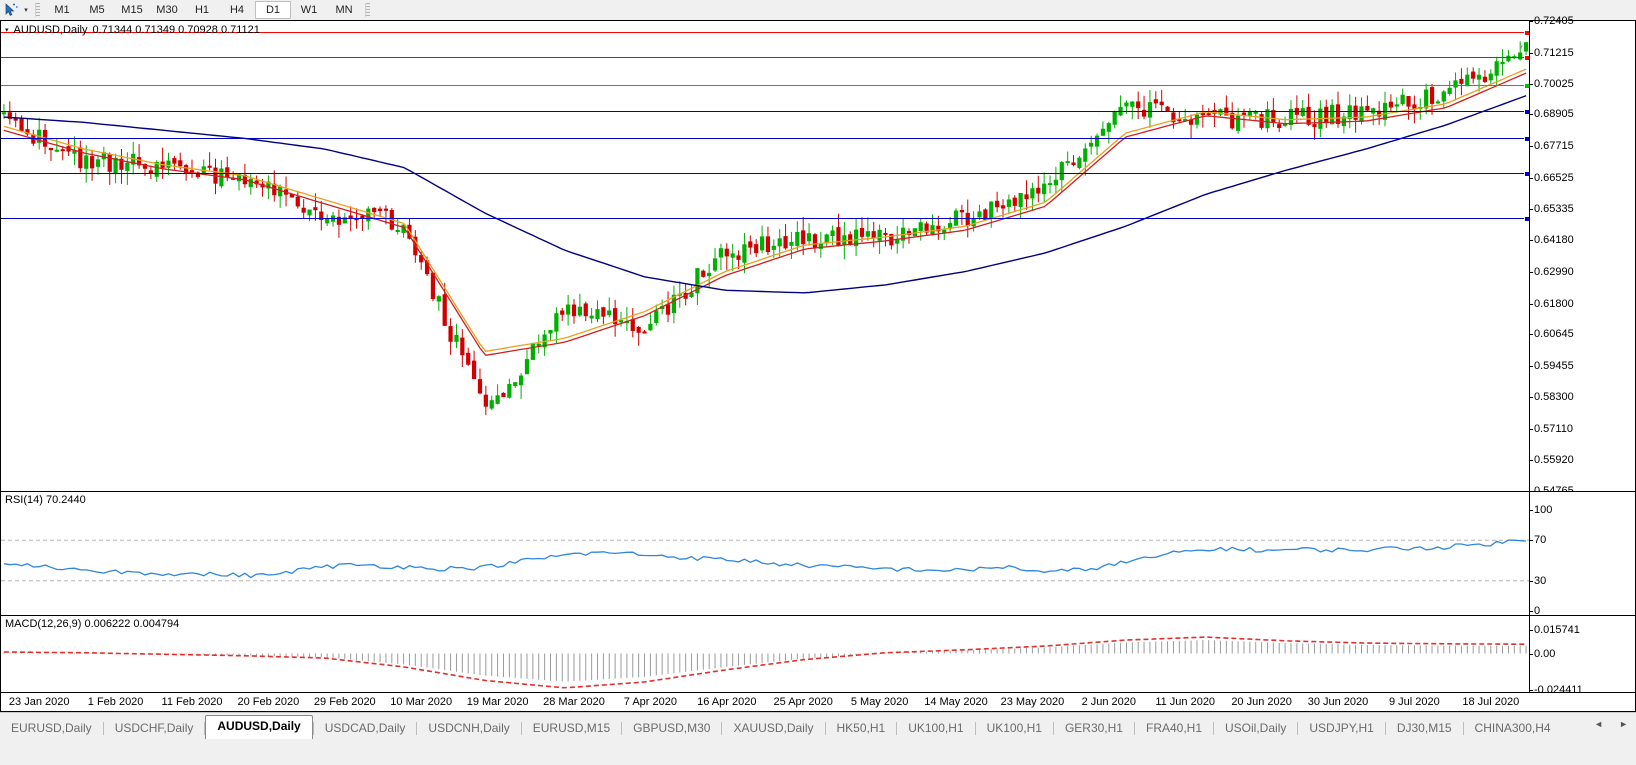 This screenshot has height=765, width=1636. What do you see at coordinates (765, 85) in the screenshot?
I see `price-level-line-pivot` at bounding box center [765, 85].